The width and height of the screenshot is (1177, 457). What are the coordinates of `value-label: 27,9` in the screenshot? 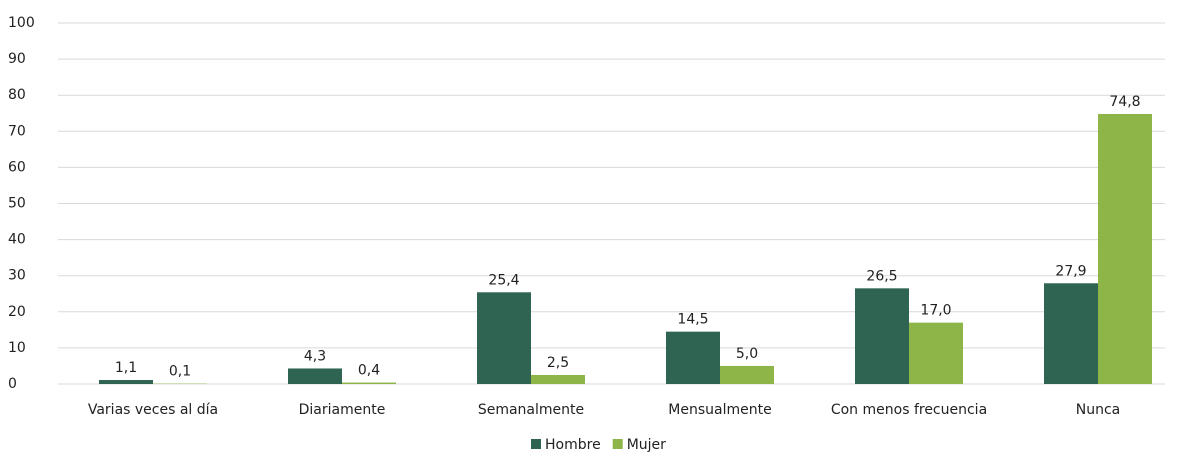 It's located at (1070, 271).